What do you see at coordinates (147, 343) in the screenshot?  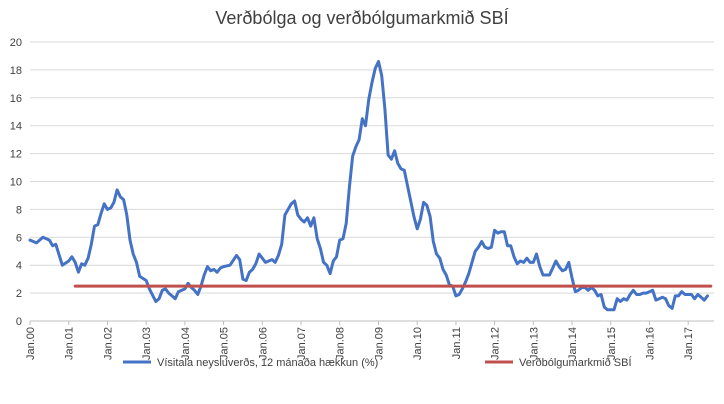 I see `x-tick-label: Jan.03` at bounding box center [147, 343].